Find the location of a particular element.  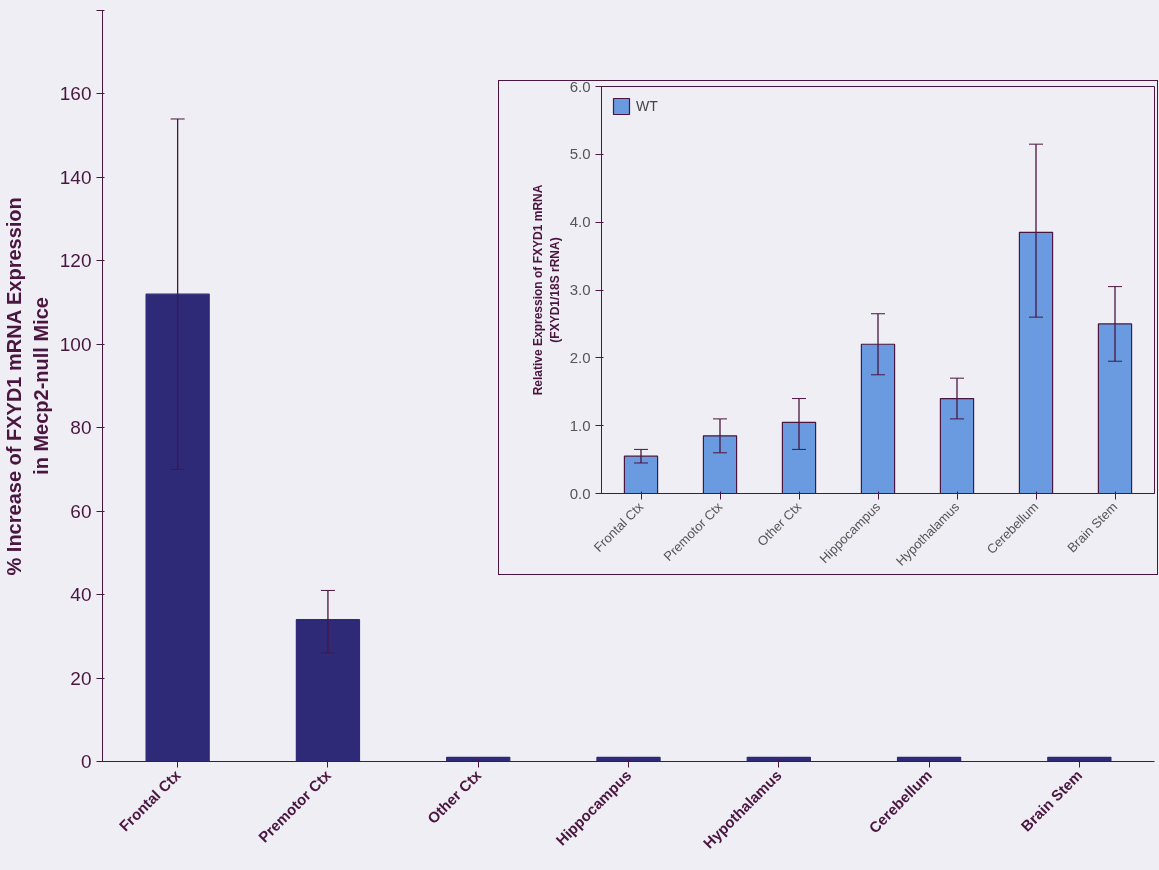

y-tick-label: 0.0 is located at coordinates (580, 493).